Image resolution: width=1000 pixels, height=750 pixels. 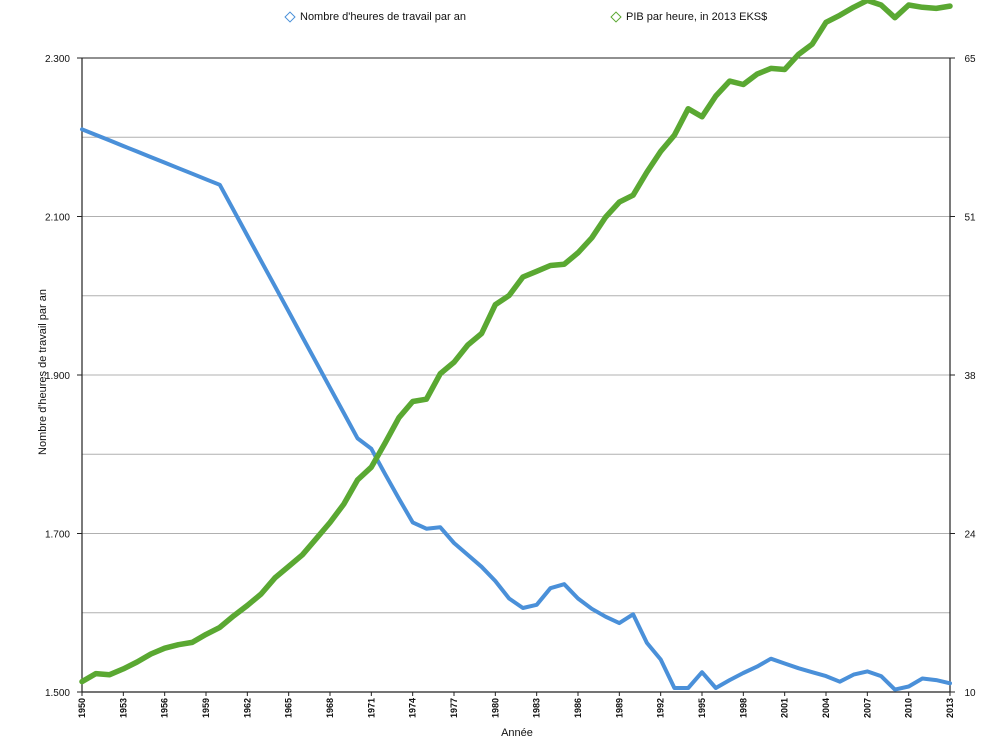 What do you see at coordinates (970, 59) in the screenshot?
I see `y-right-tick-label: 65` at bounding box center [970, 59].